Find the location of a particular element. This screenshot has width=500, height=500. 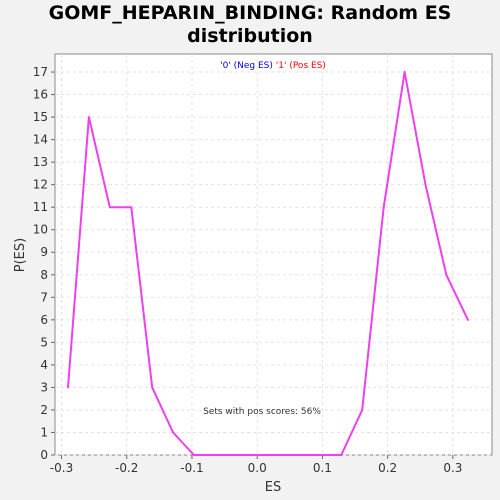

x-tick-label: 0.1 is located at coordinates (322, 468).